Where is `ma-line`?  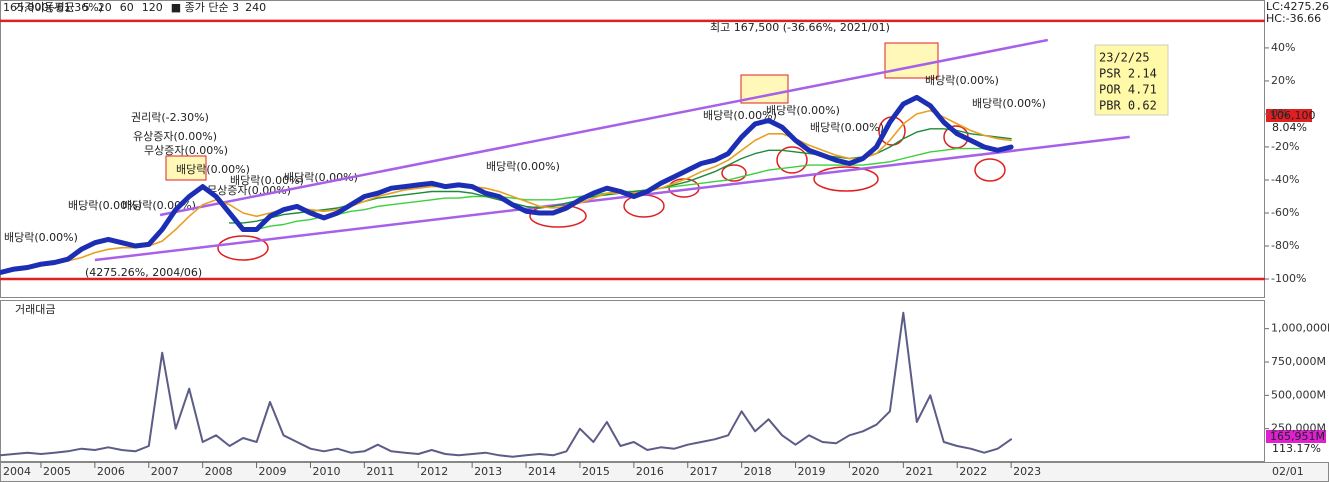
ma-line is located at coordinates (633, 189).